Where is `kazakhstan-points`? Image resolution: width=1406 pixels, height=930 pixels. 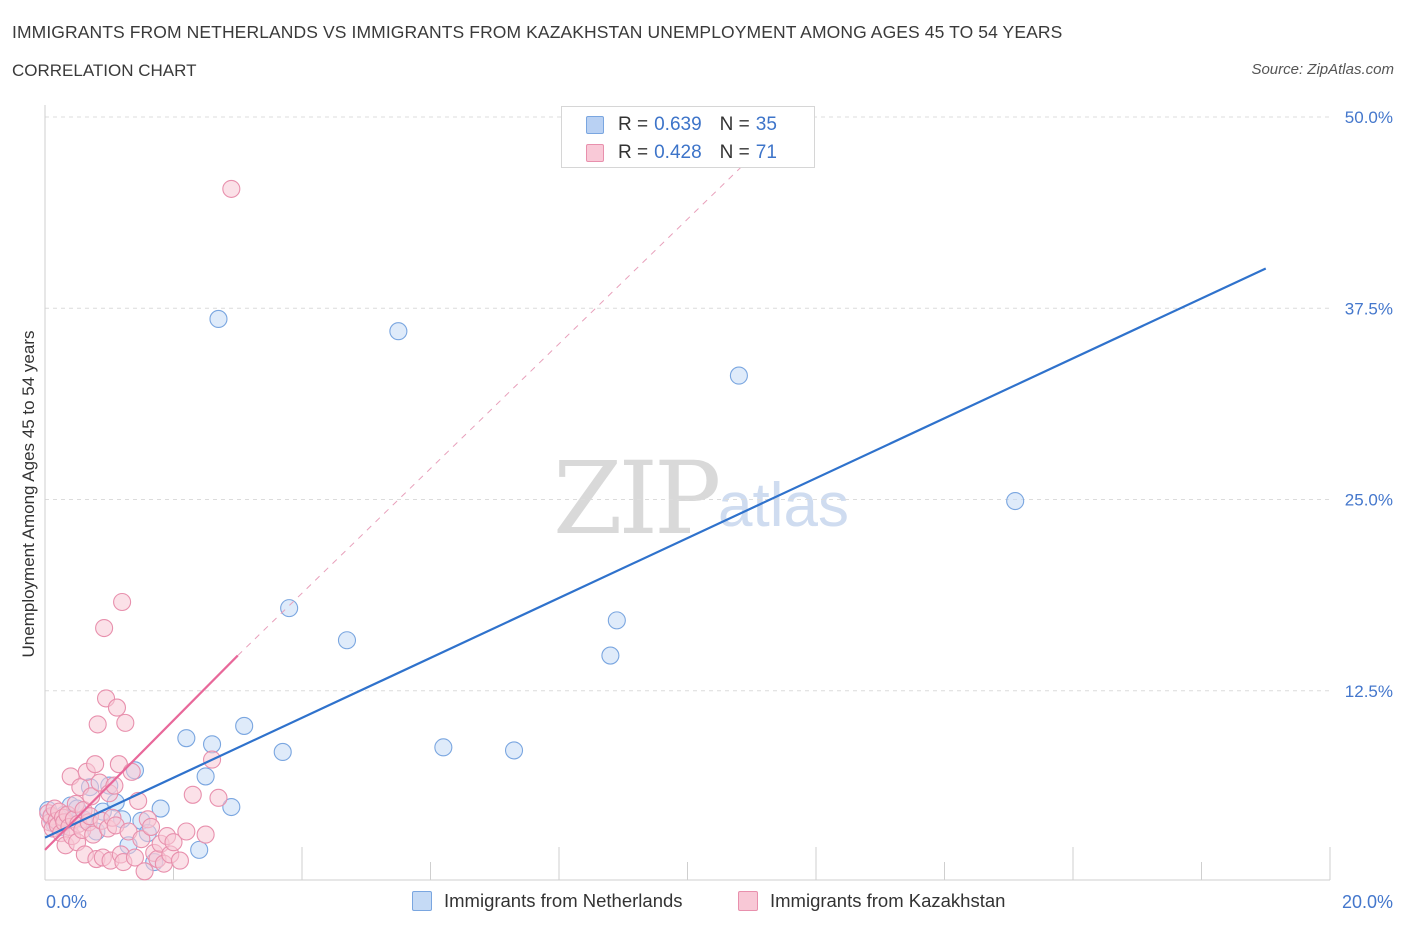
kazakhstan-points is located at coordinates (140, 530).